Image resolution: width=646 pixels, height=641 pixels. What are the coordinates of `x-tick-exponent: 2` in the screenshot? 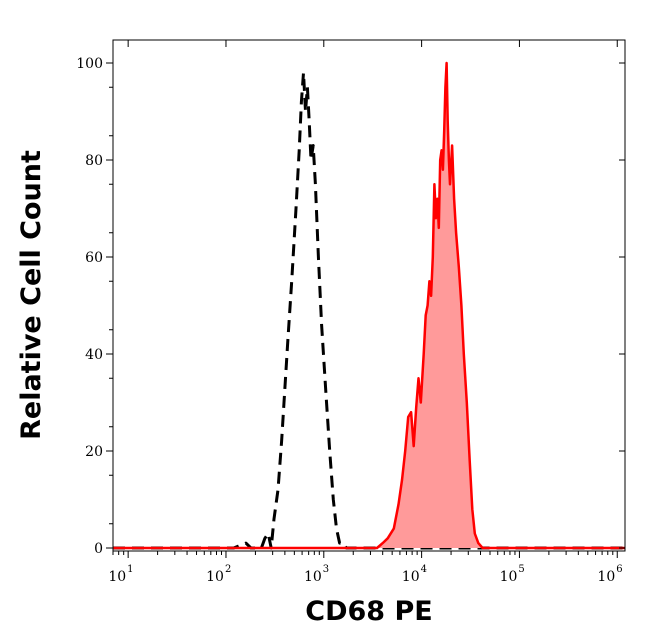 It's located at (228, 569).